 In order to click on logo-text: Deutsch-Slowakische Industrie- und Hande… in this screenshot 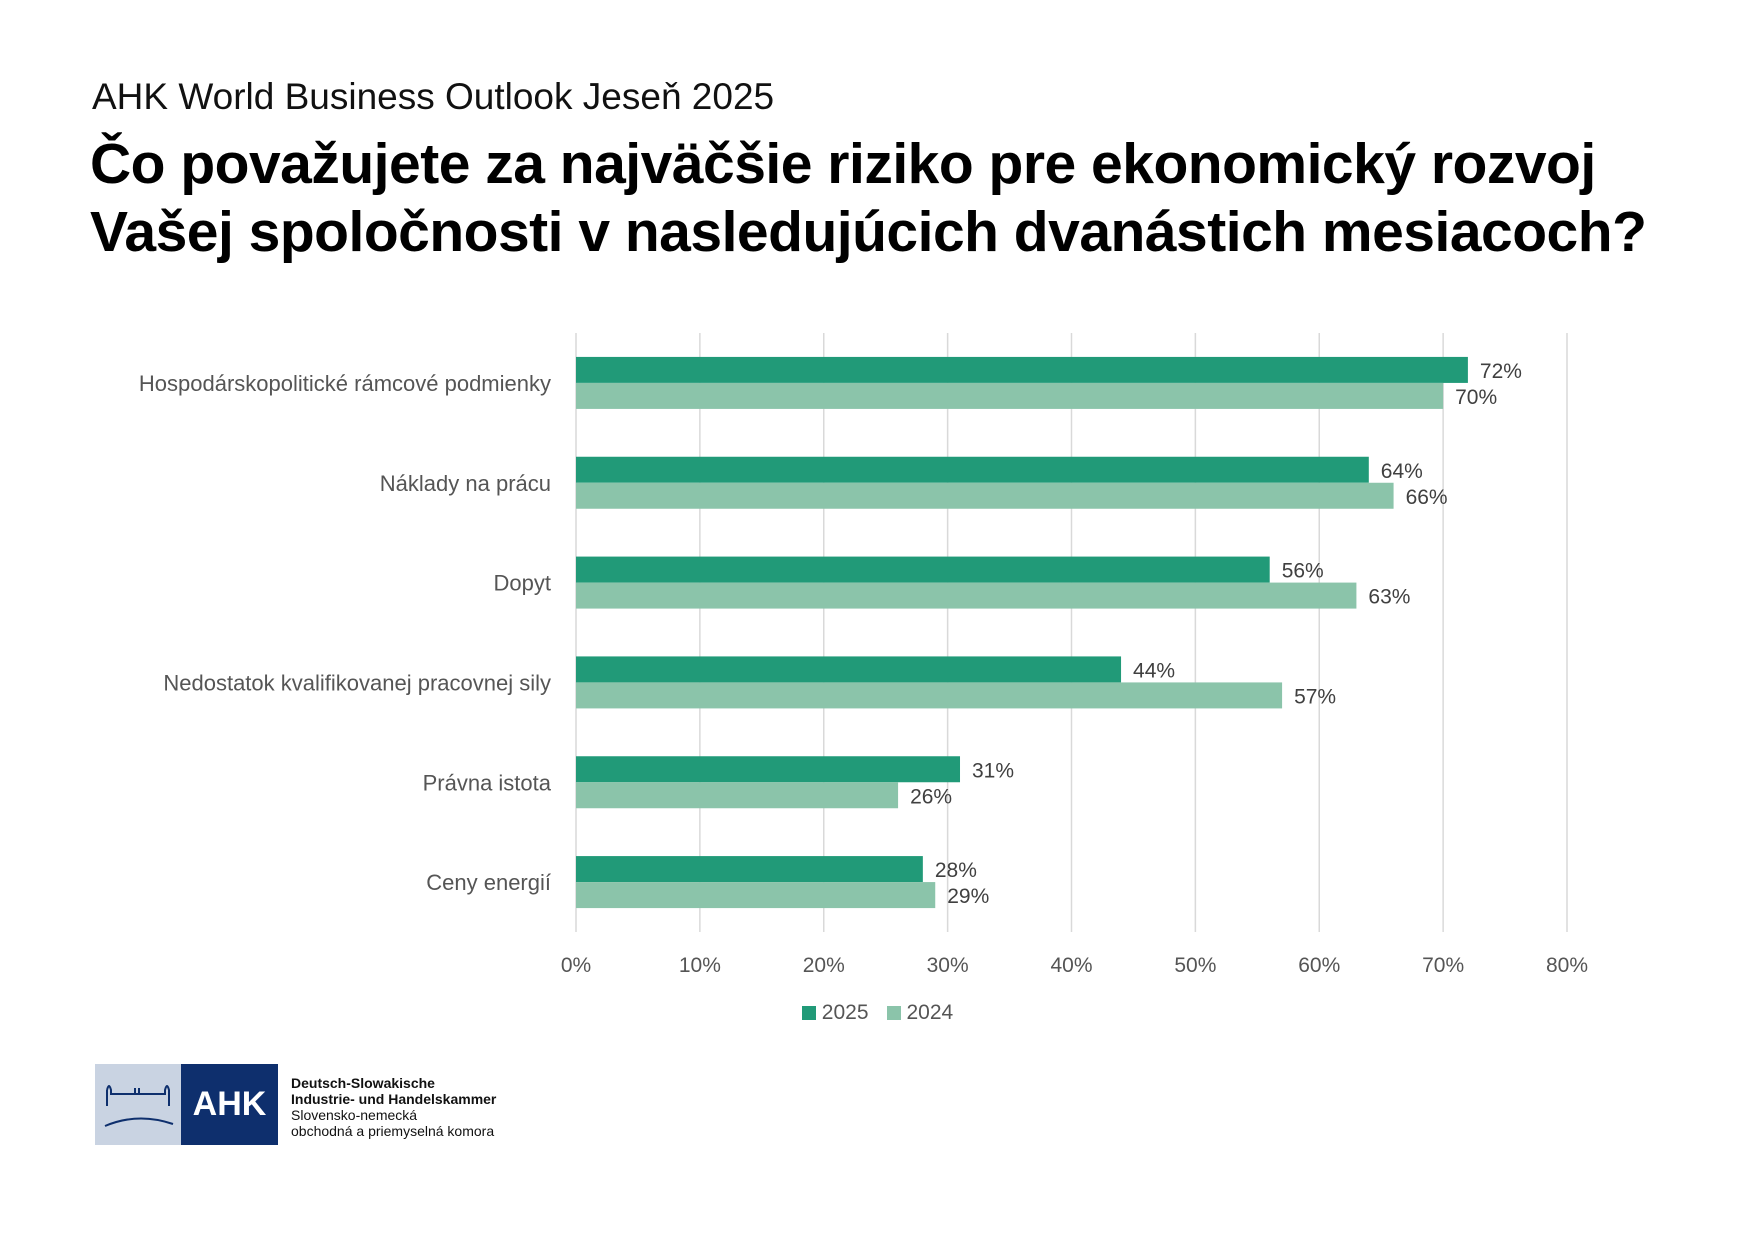, I will do `click(393, 1107)`.